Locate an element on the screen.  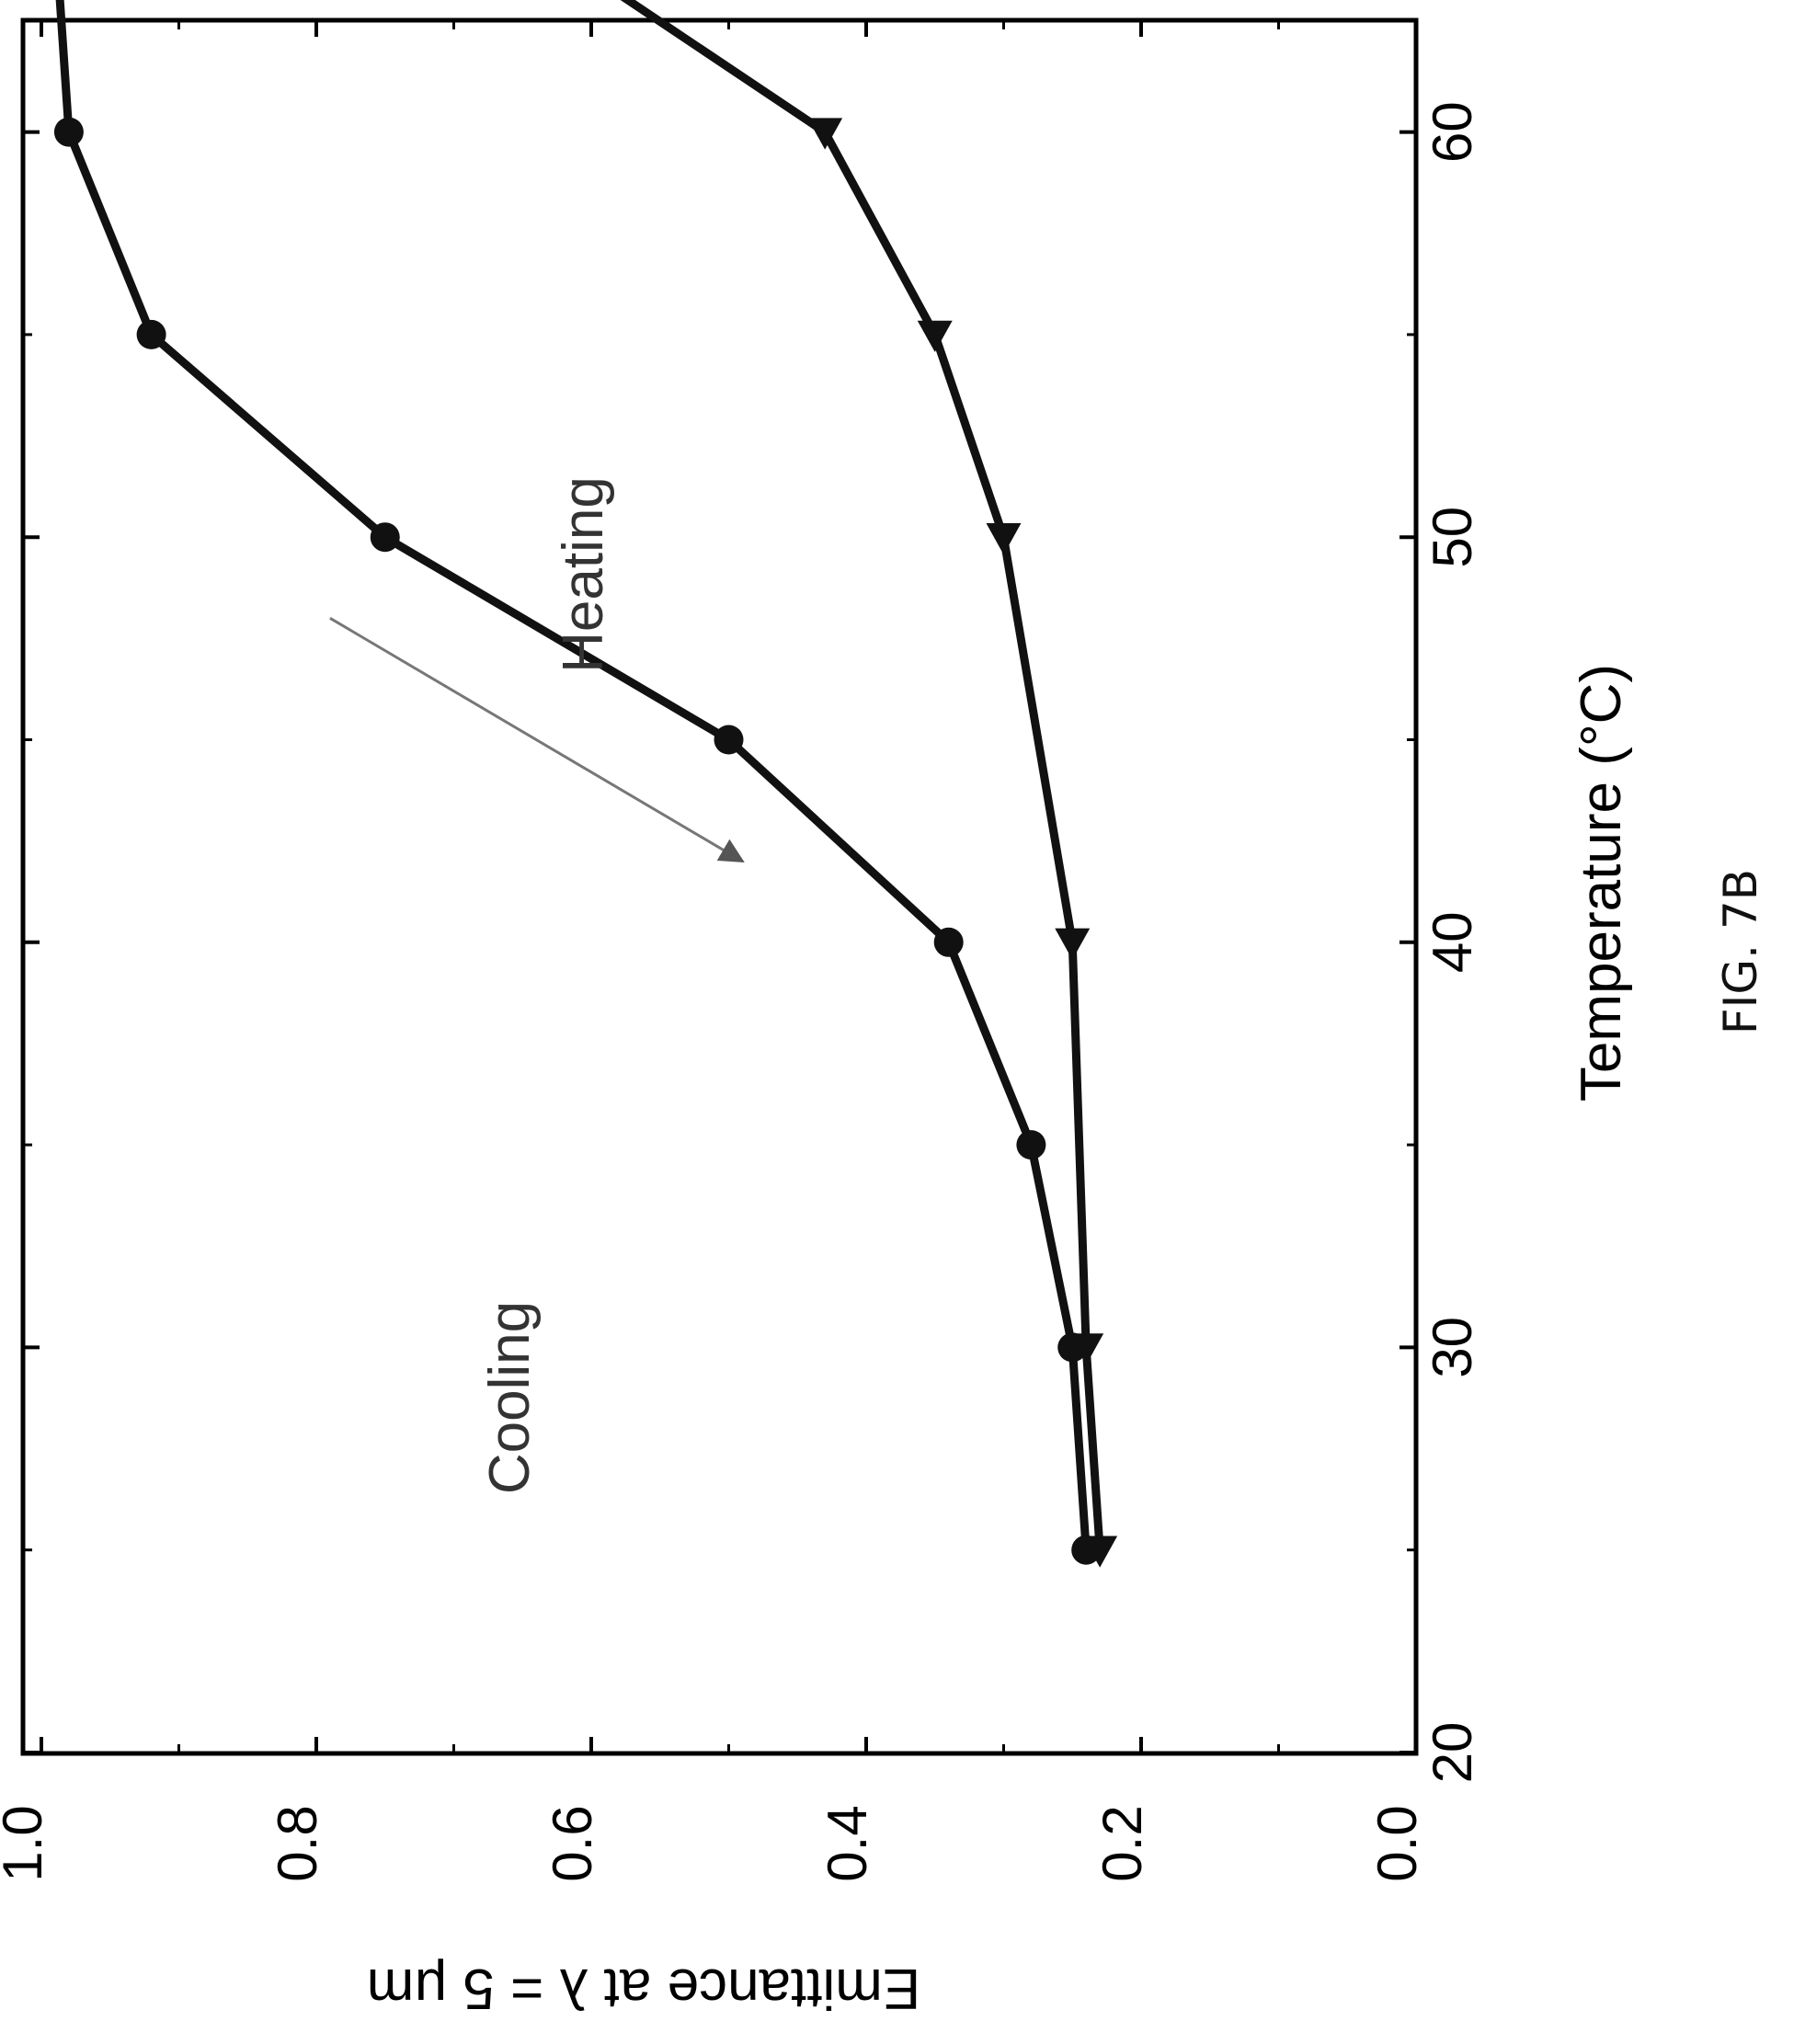
y-tick-label: 0.2 is located at coordinates (1122, 1843).